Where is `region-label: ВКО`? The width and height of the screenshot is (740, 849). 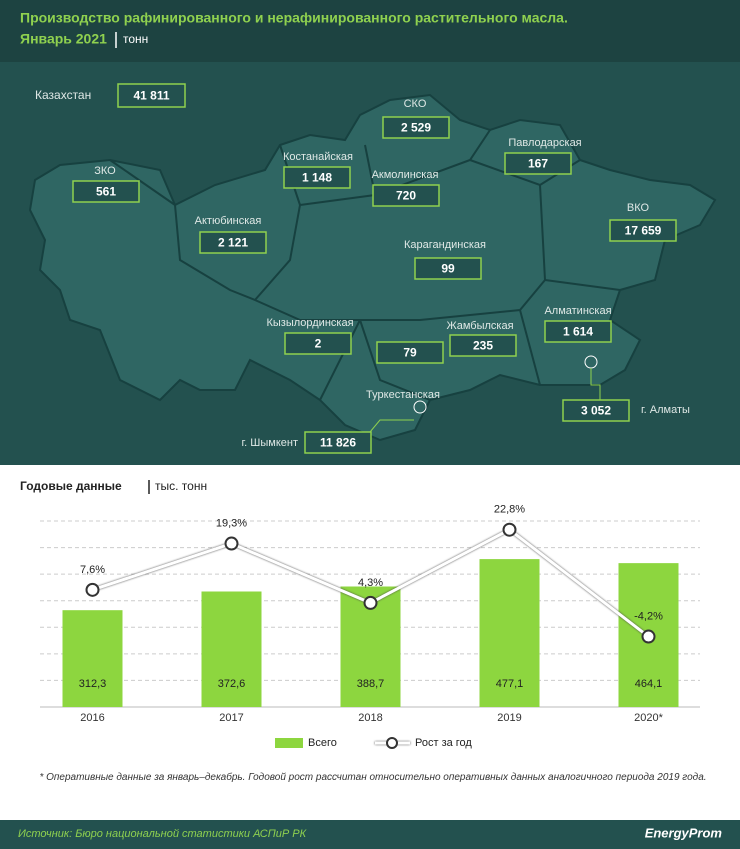 region-label: ВКО is located at coordinates (638, 208).